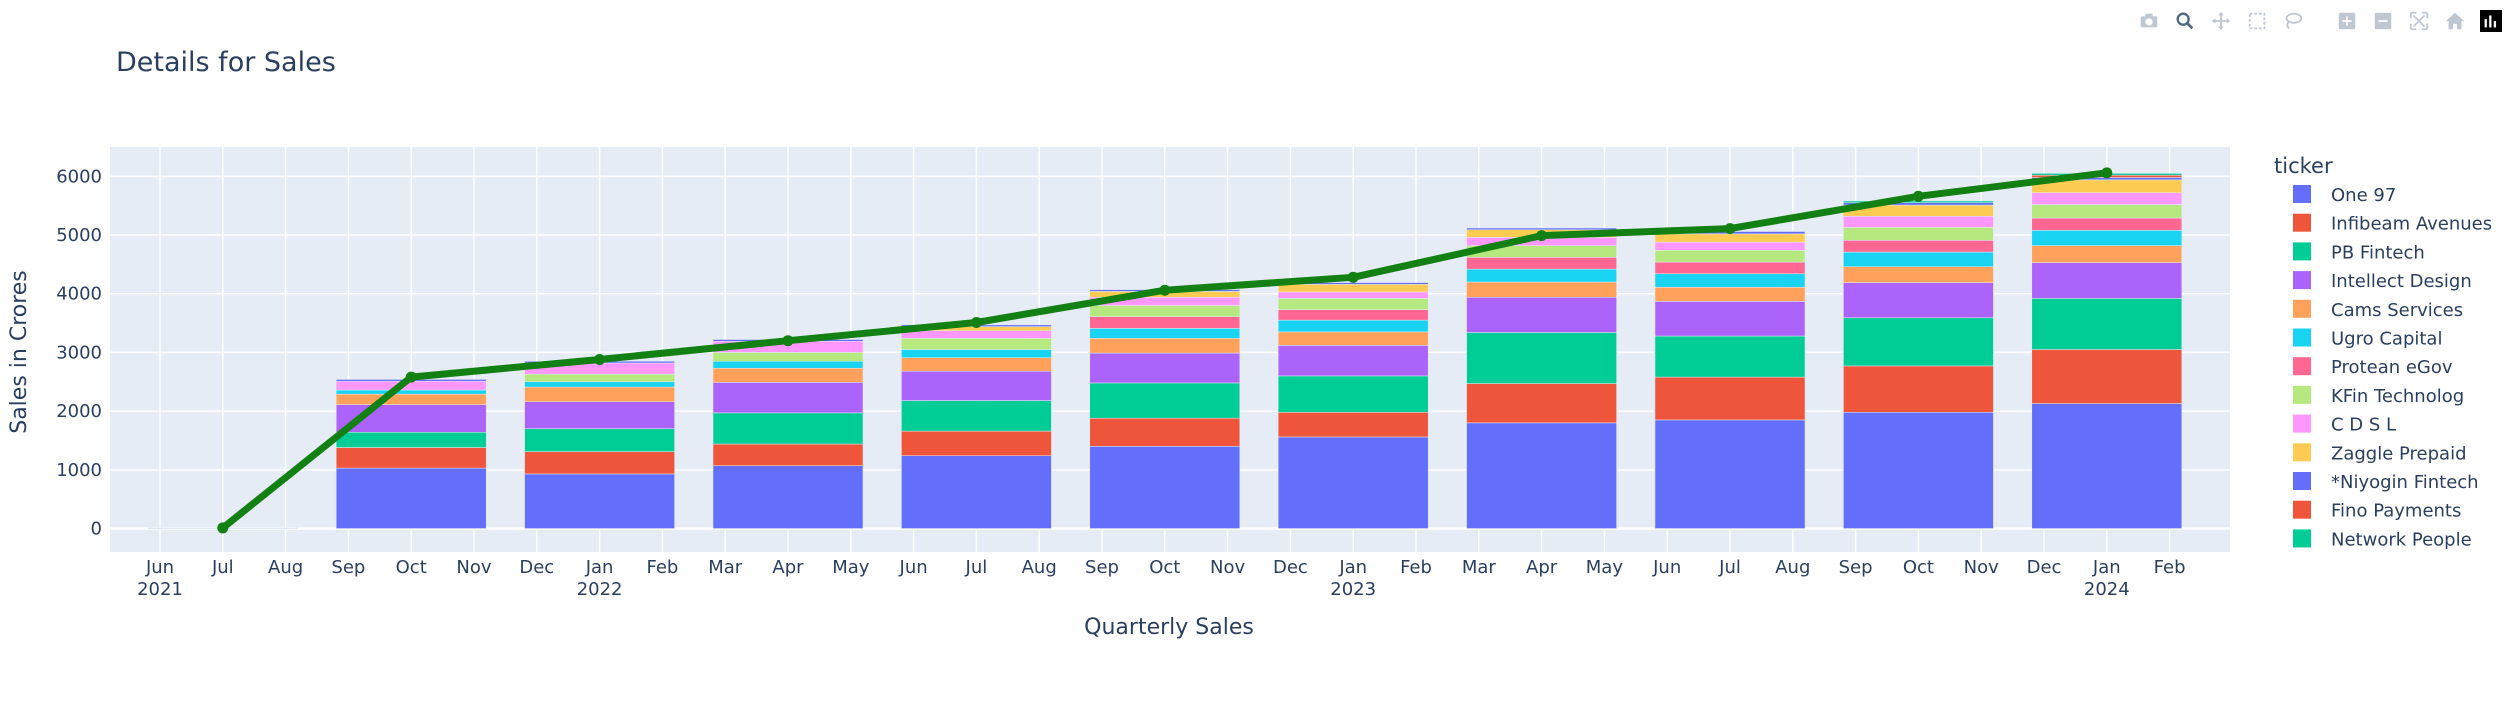 Image resolution: width=2504 pixels, height=704 pixels. I want to click on legend-label: Zaggle Prepaid, so click(2399, 453).